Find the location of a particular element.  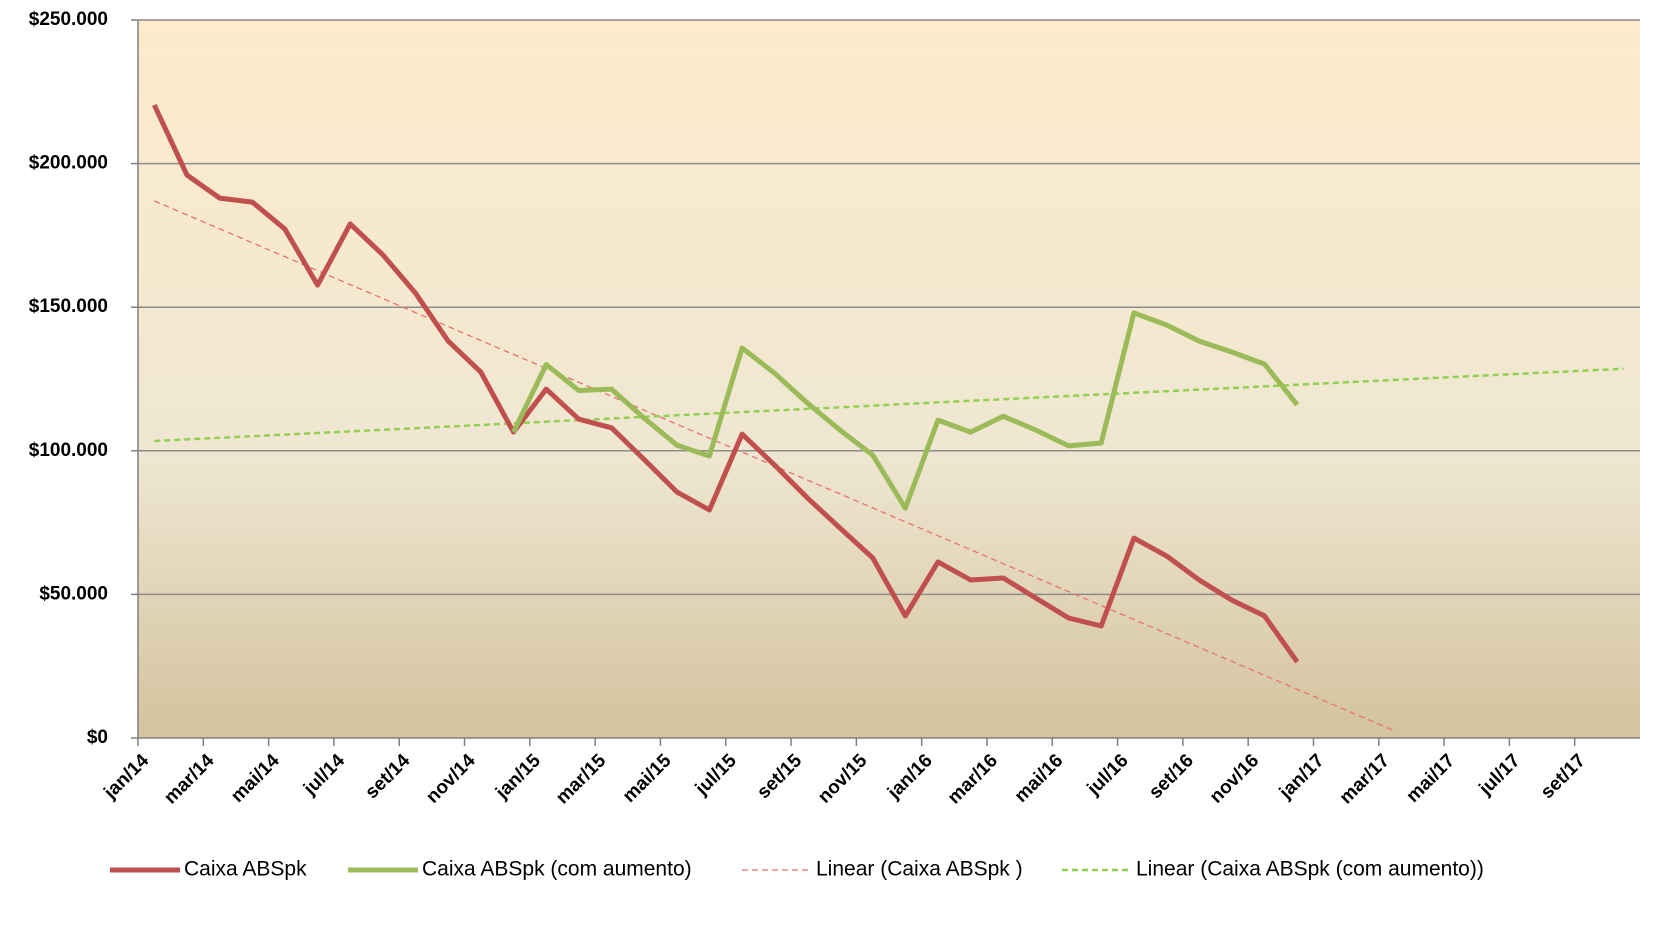

x-tick-label: nov/14 is located at coordinates (451, 779).